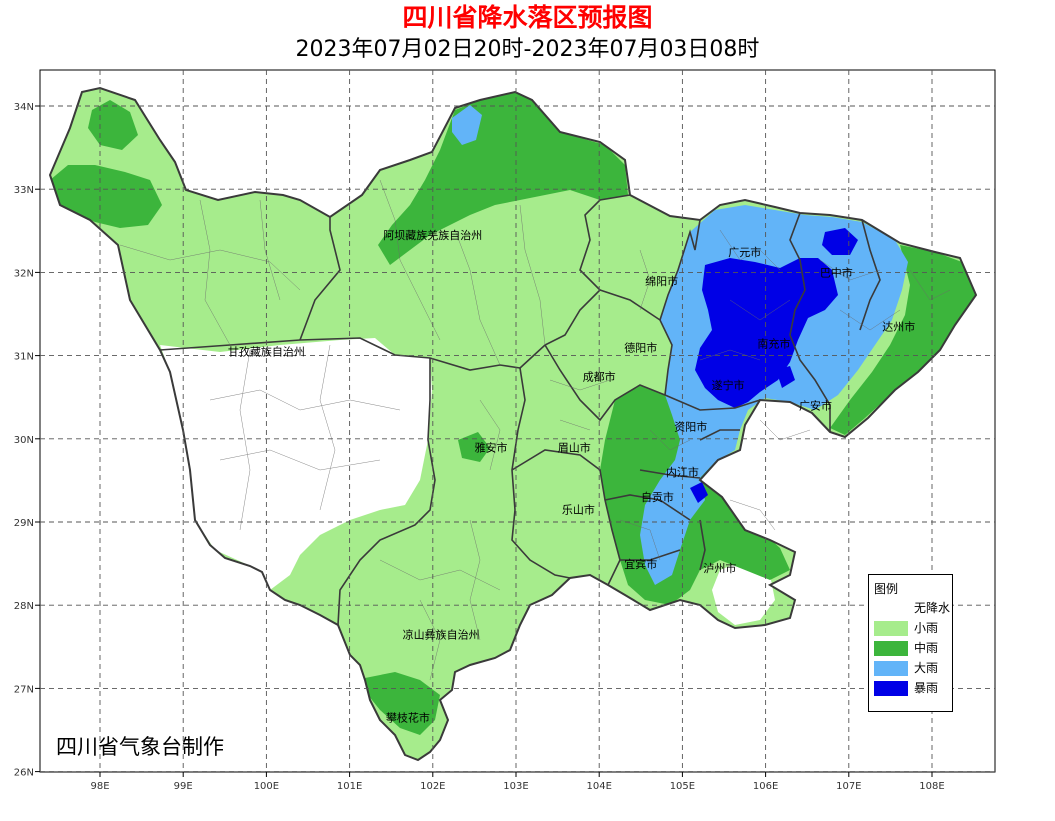 Image resolution: width=1055 pixels, height=821 pixels. Describe the element at coordinates (183, 786) in the screenshot. I see `x-tick-label: 99E` at that location.